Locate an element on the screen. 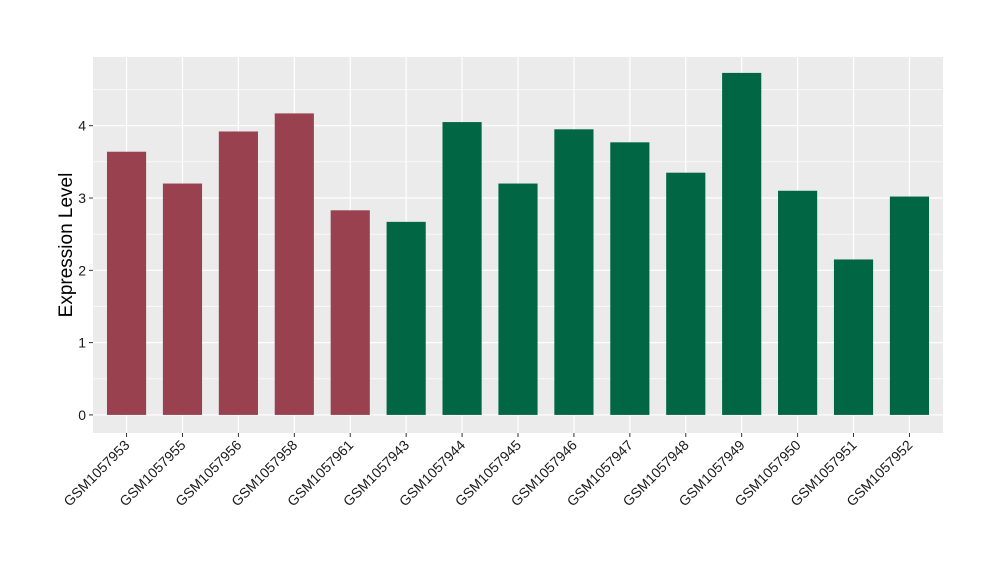 The height and width of the screenshot is (580, 1000). y-axis: 0 1 2 3 4 is located at coordinates (85, 270).